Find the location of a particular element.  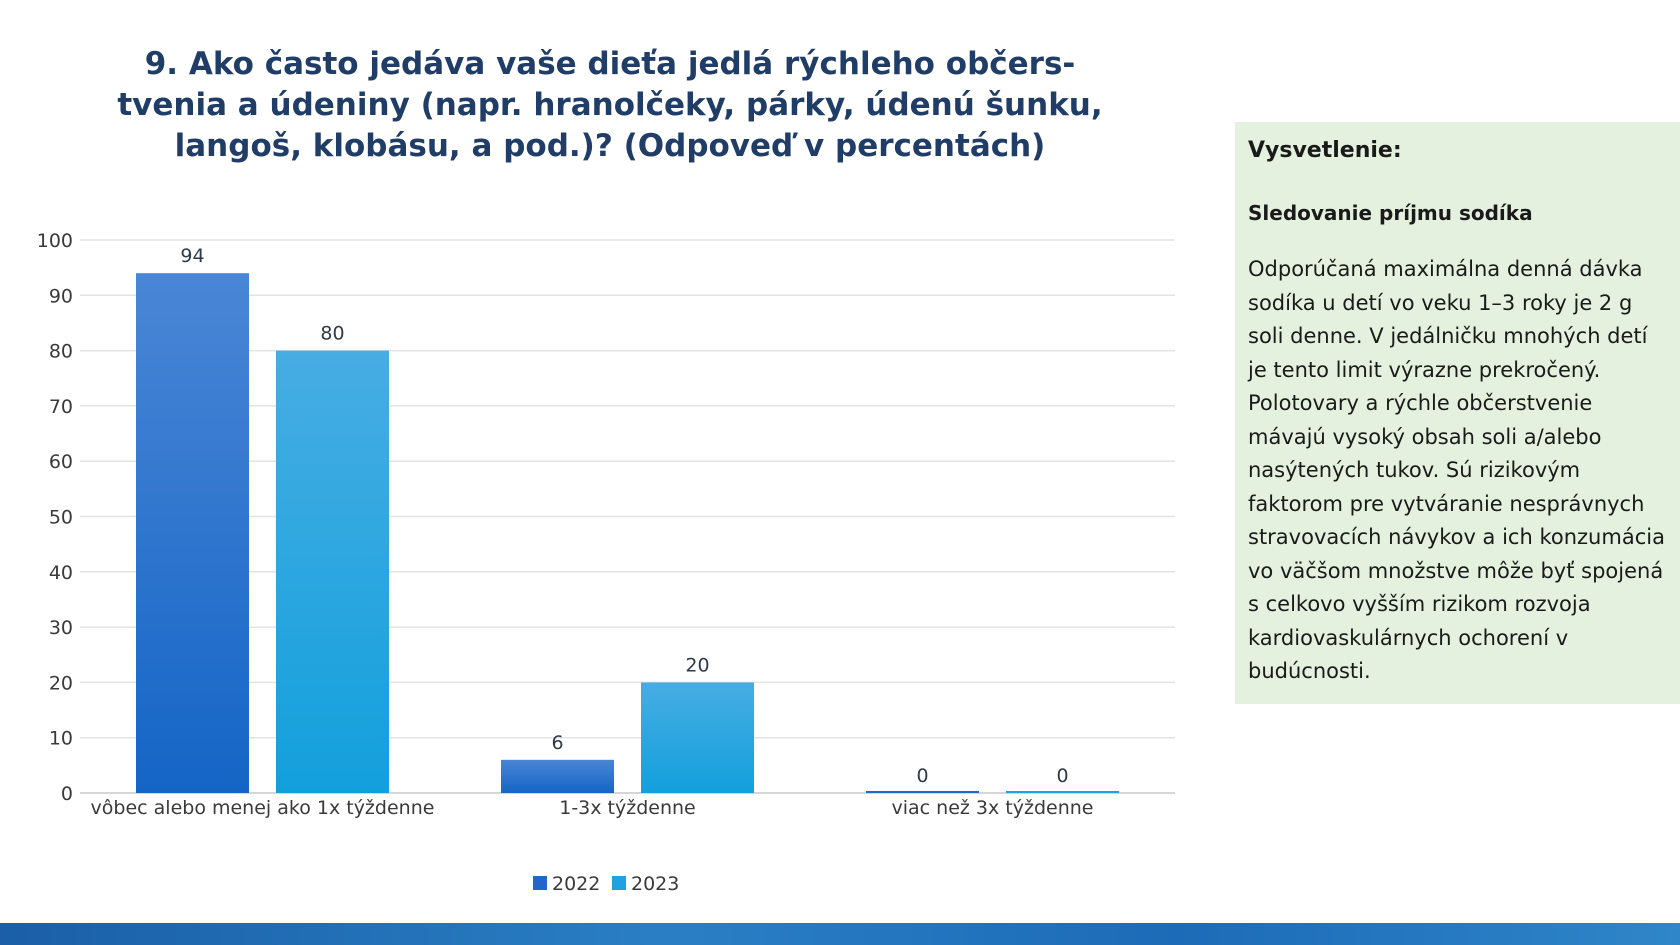

legend-label: 2022 is located at coordinates (576, 884).